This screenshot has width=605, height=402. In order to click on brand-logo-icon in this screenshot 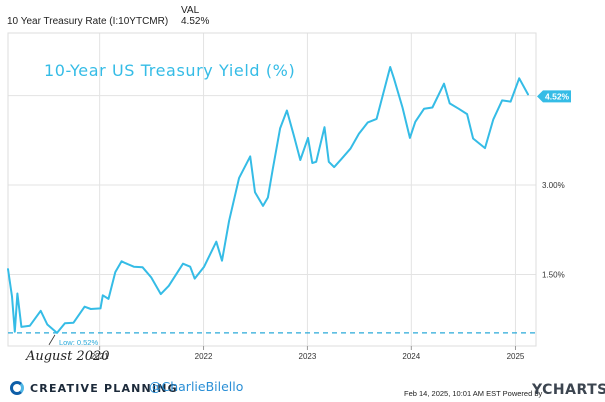, I will do `click(17, 388)`.